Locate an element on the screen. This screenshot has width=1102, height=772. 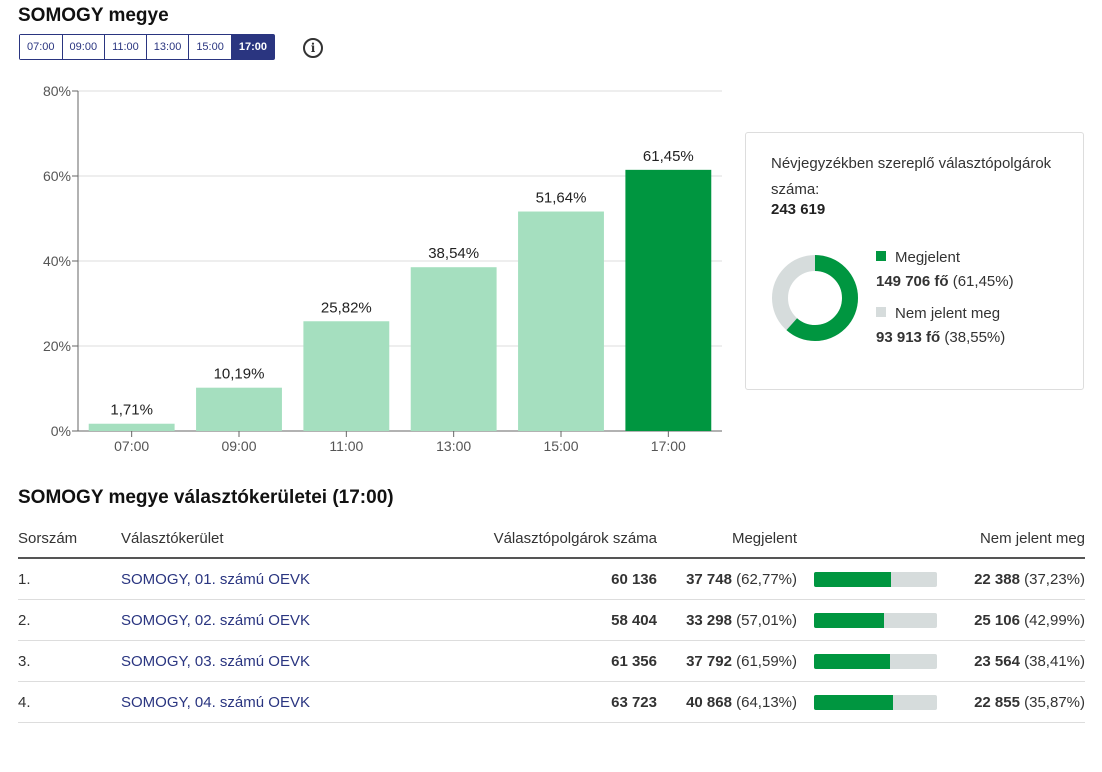
voted-value: 33 298 is located at coordinates (709, 620).